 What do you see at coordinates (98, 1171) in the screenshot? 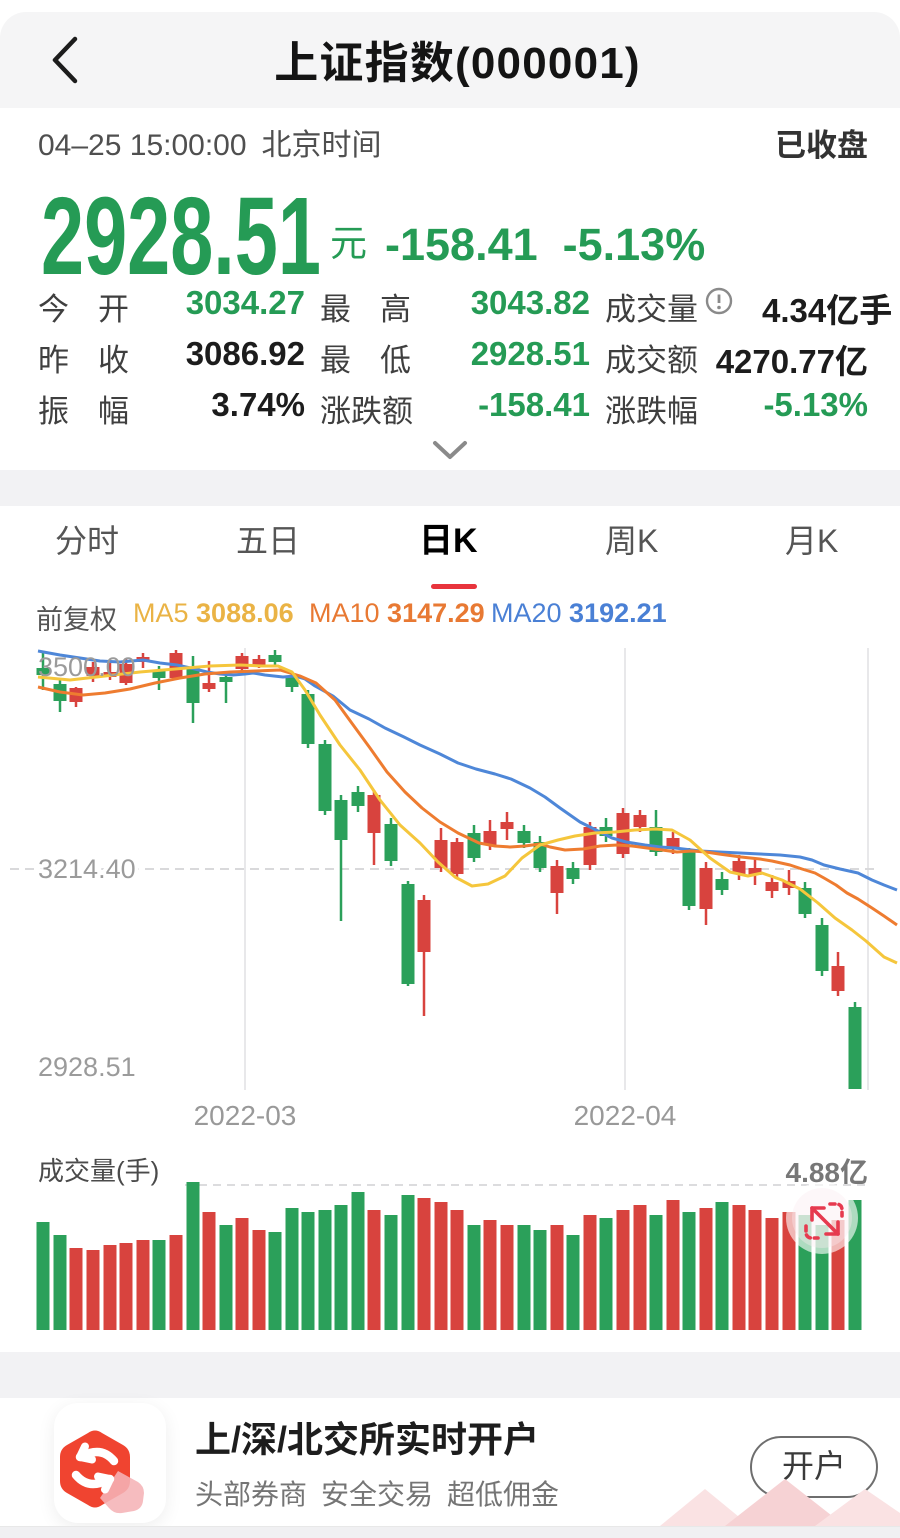
I see `svg-text: 成交量(手)` at bounding box center [98, 1171].